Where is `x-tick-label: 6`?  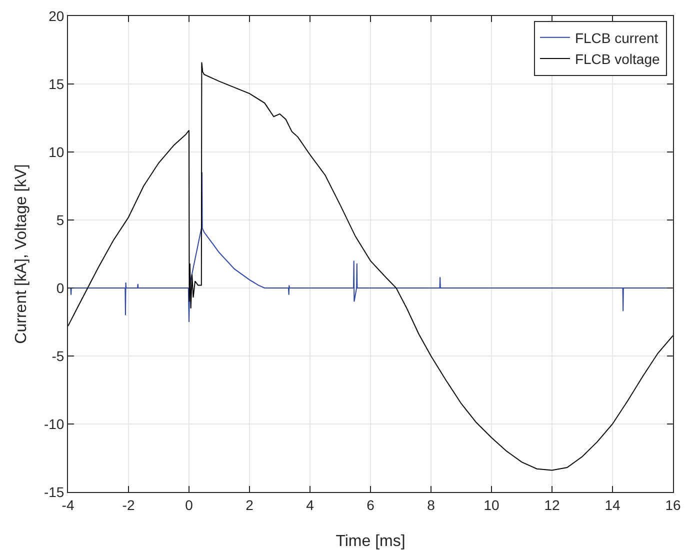
x-tick-label: 6 is located at coordinates (370, 504).